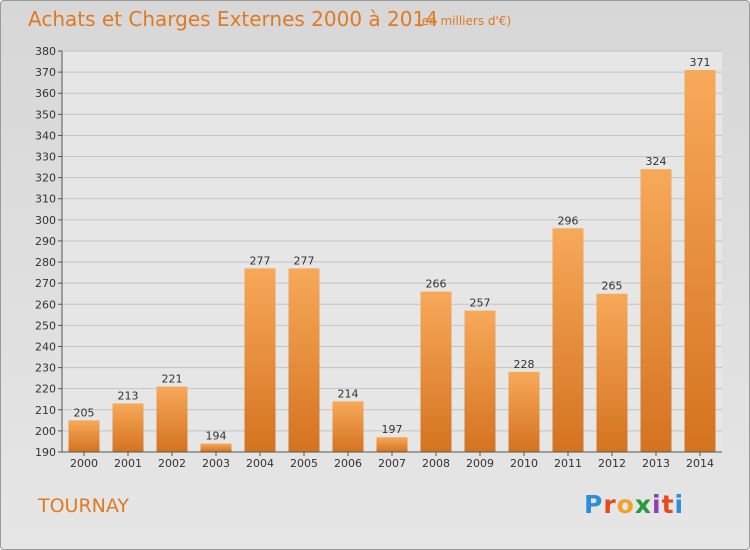 This screenshot has height=550, width=750. Describe the element at coordinates (524, 411) in the screenshot. I see `bar-2010` at that location.